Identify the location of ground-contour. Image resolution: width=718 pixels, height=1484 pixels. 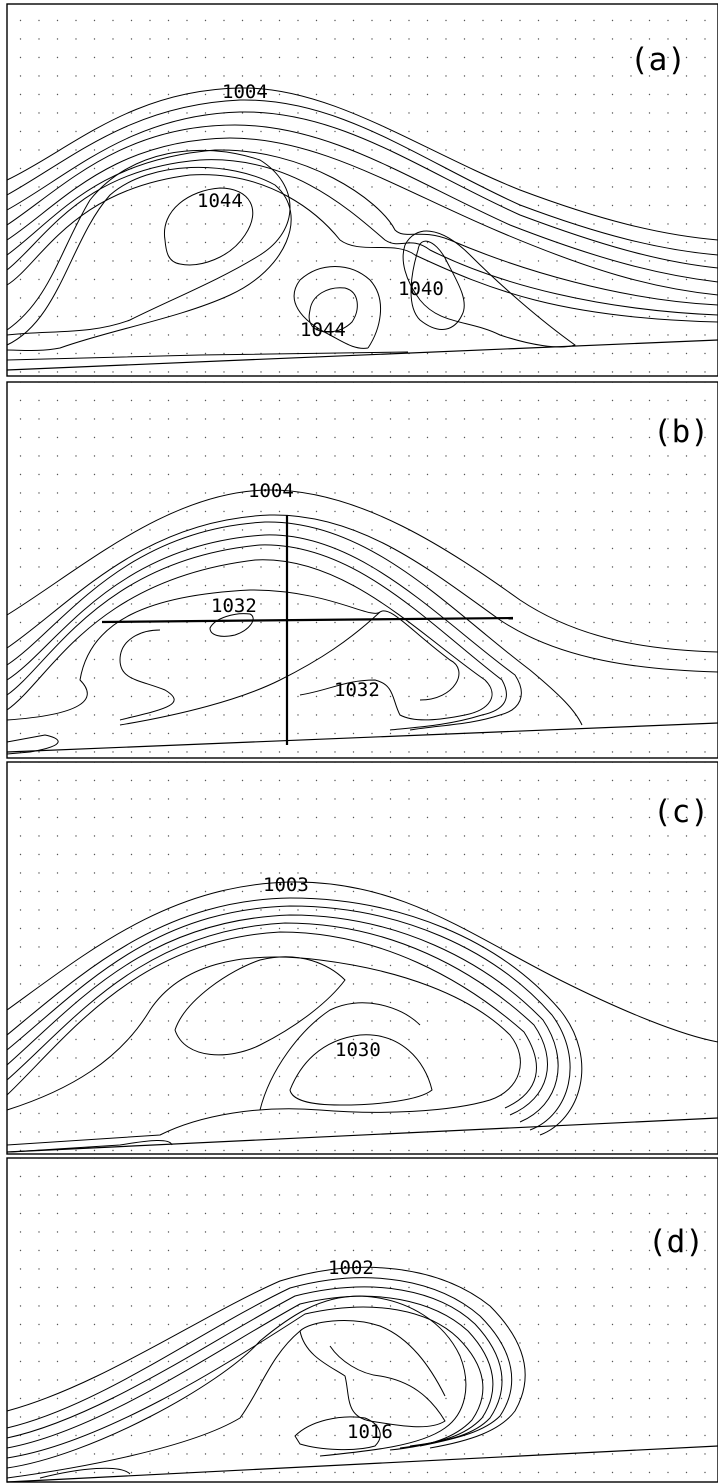
(207, 356).